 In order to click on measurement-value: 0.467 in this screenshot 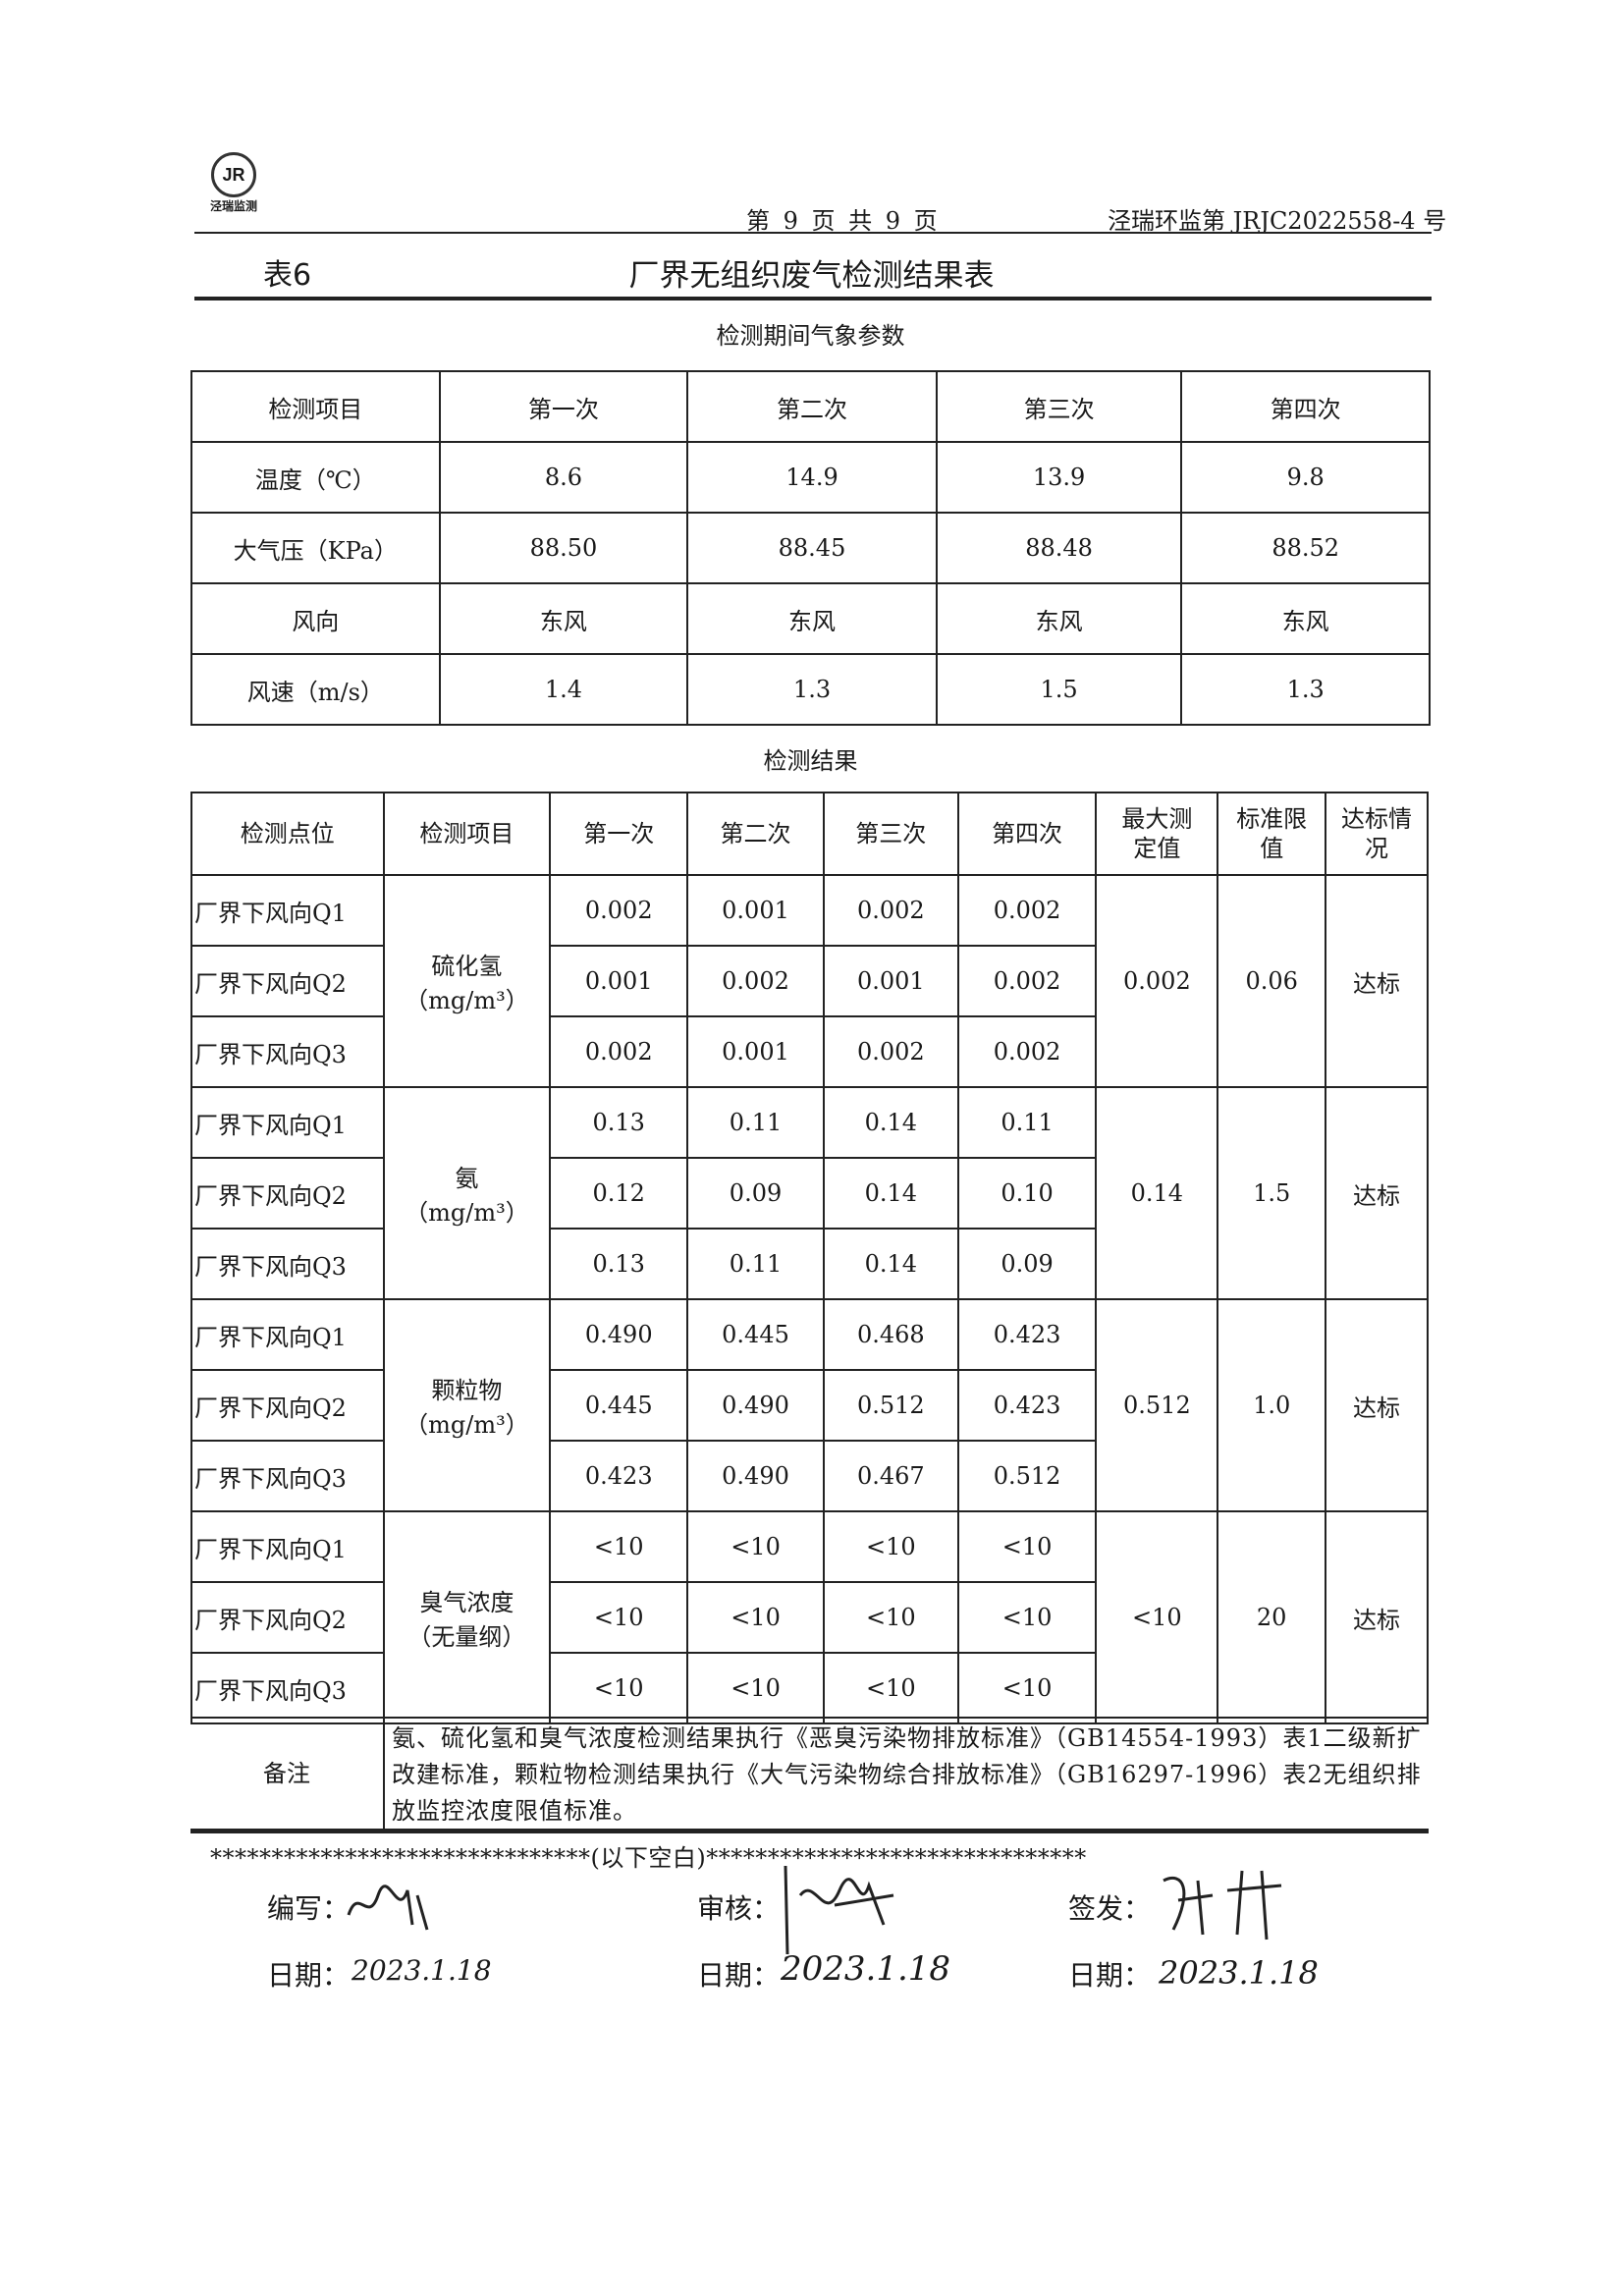, I will do `click(890, 1476)`.